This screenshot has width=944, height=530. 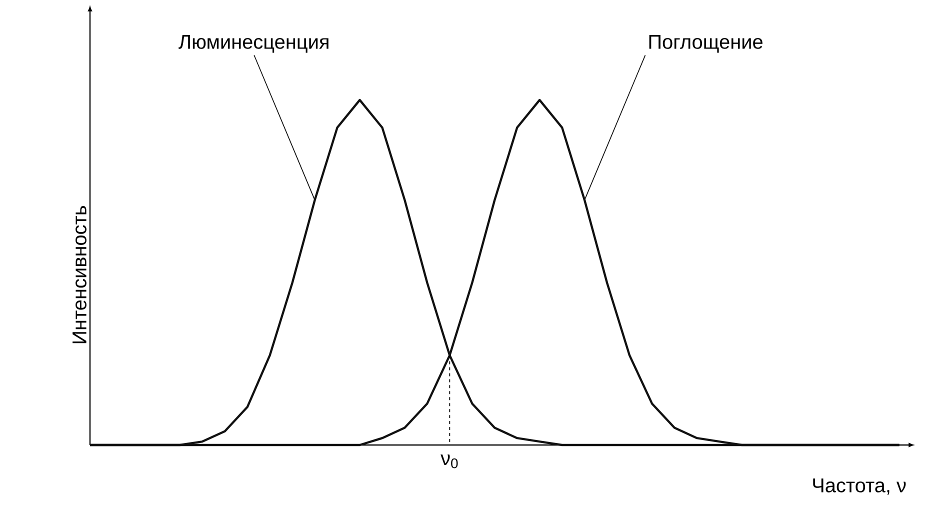 What do you see at coordinates (449, 461) in the screenshot?
I see `text: ν$_{0}$` at bounding box center [449, 461].